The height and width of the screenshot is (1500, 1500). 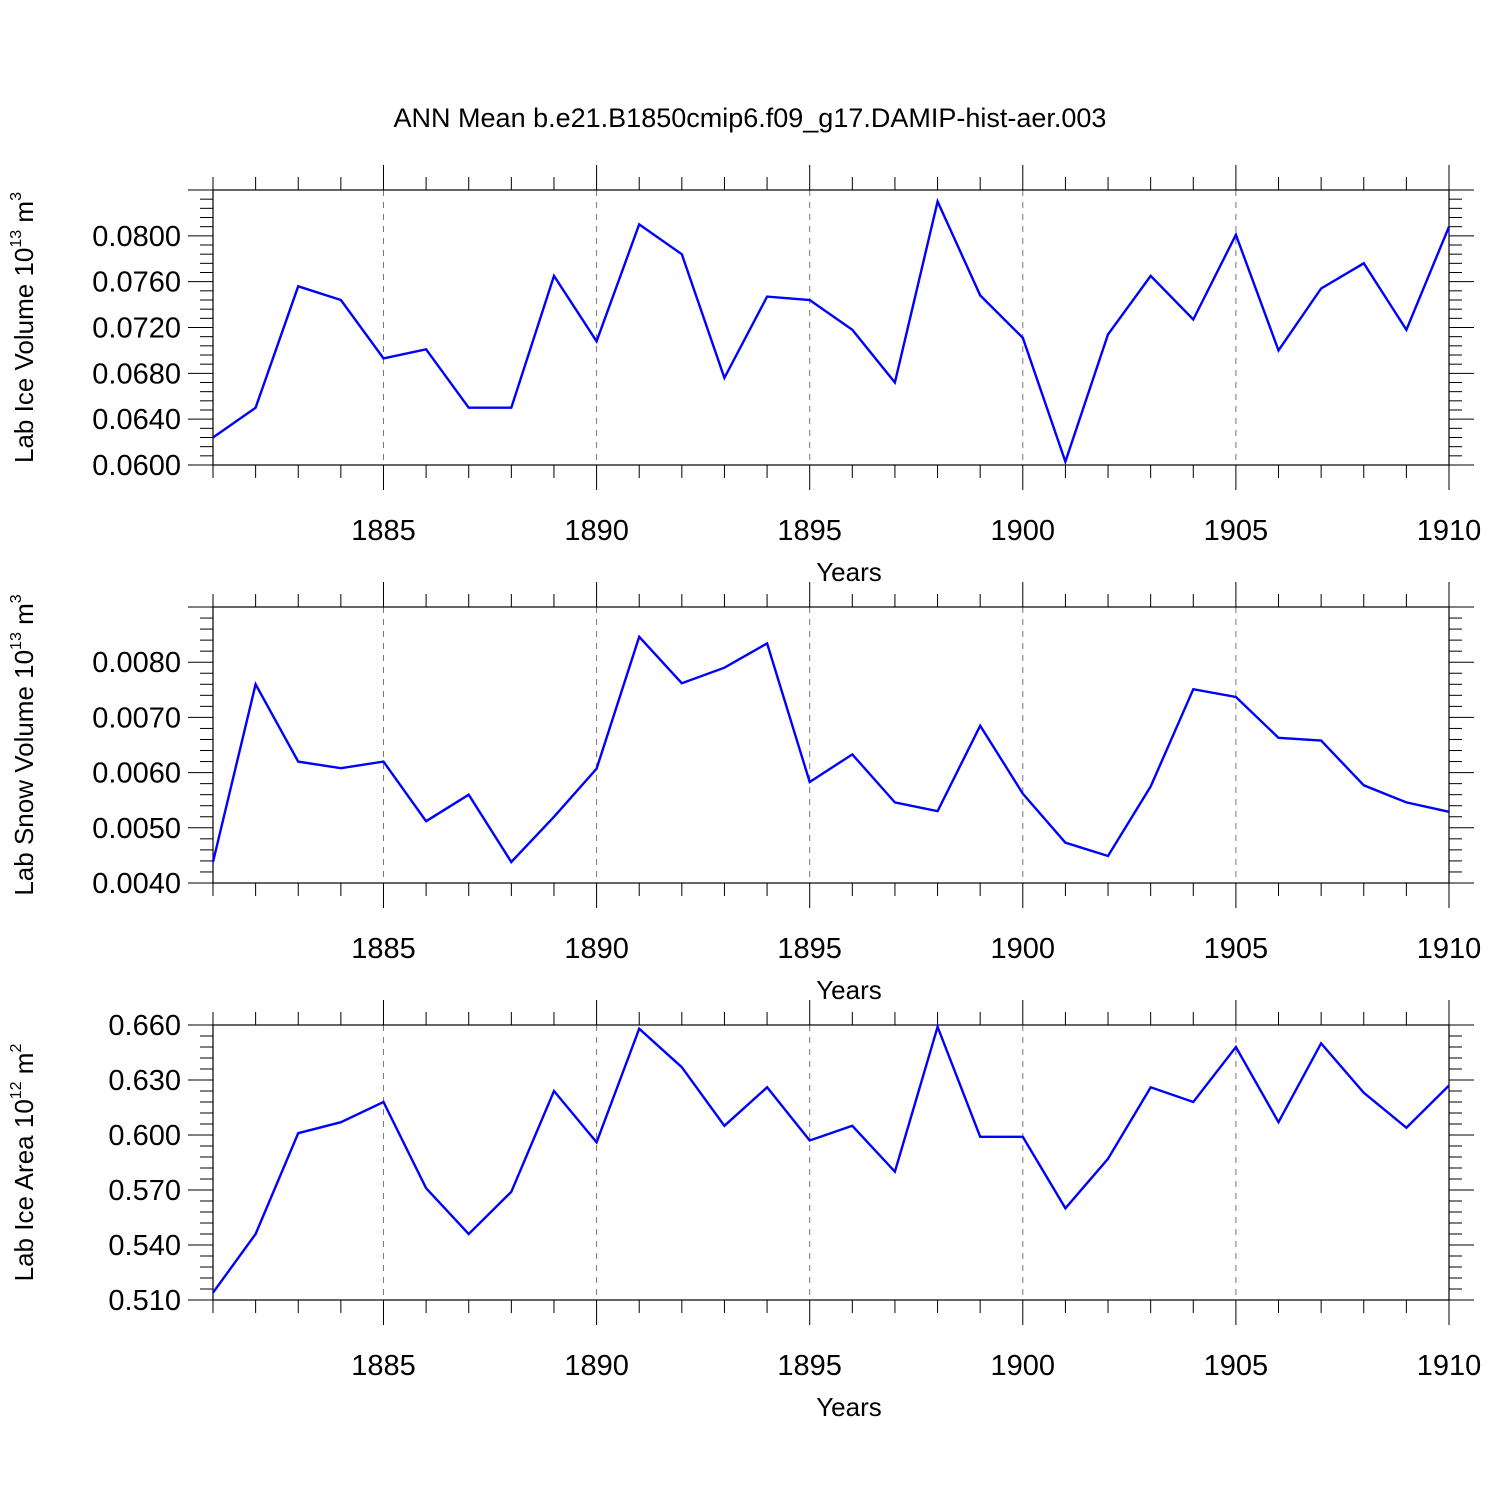 I want to click on panel-1-x-tick-label-1895: 1895, so click(x=809, y=531).